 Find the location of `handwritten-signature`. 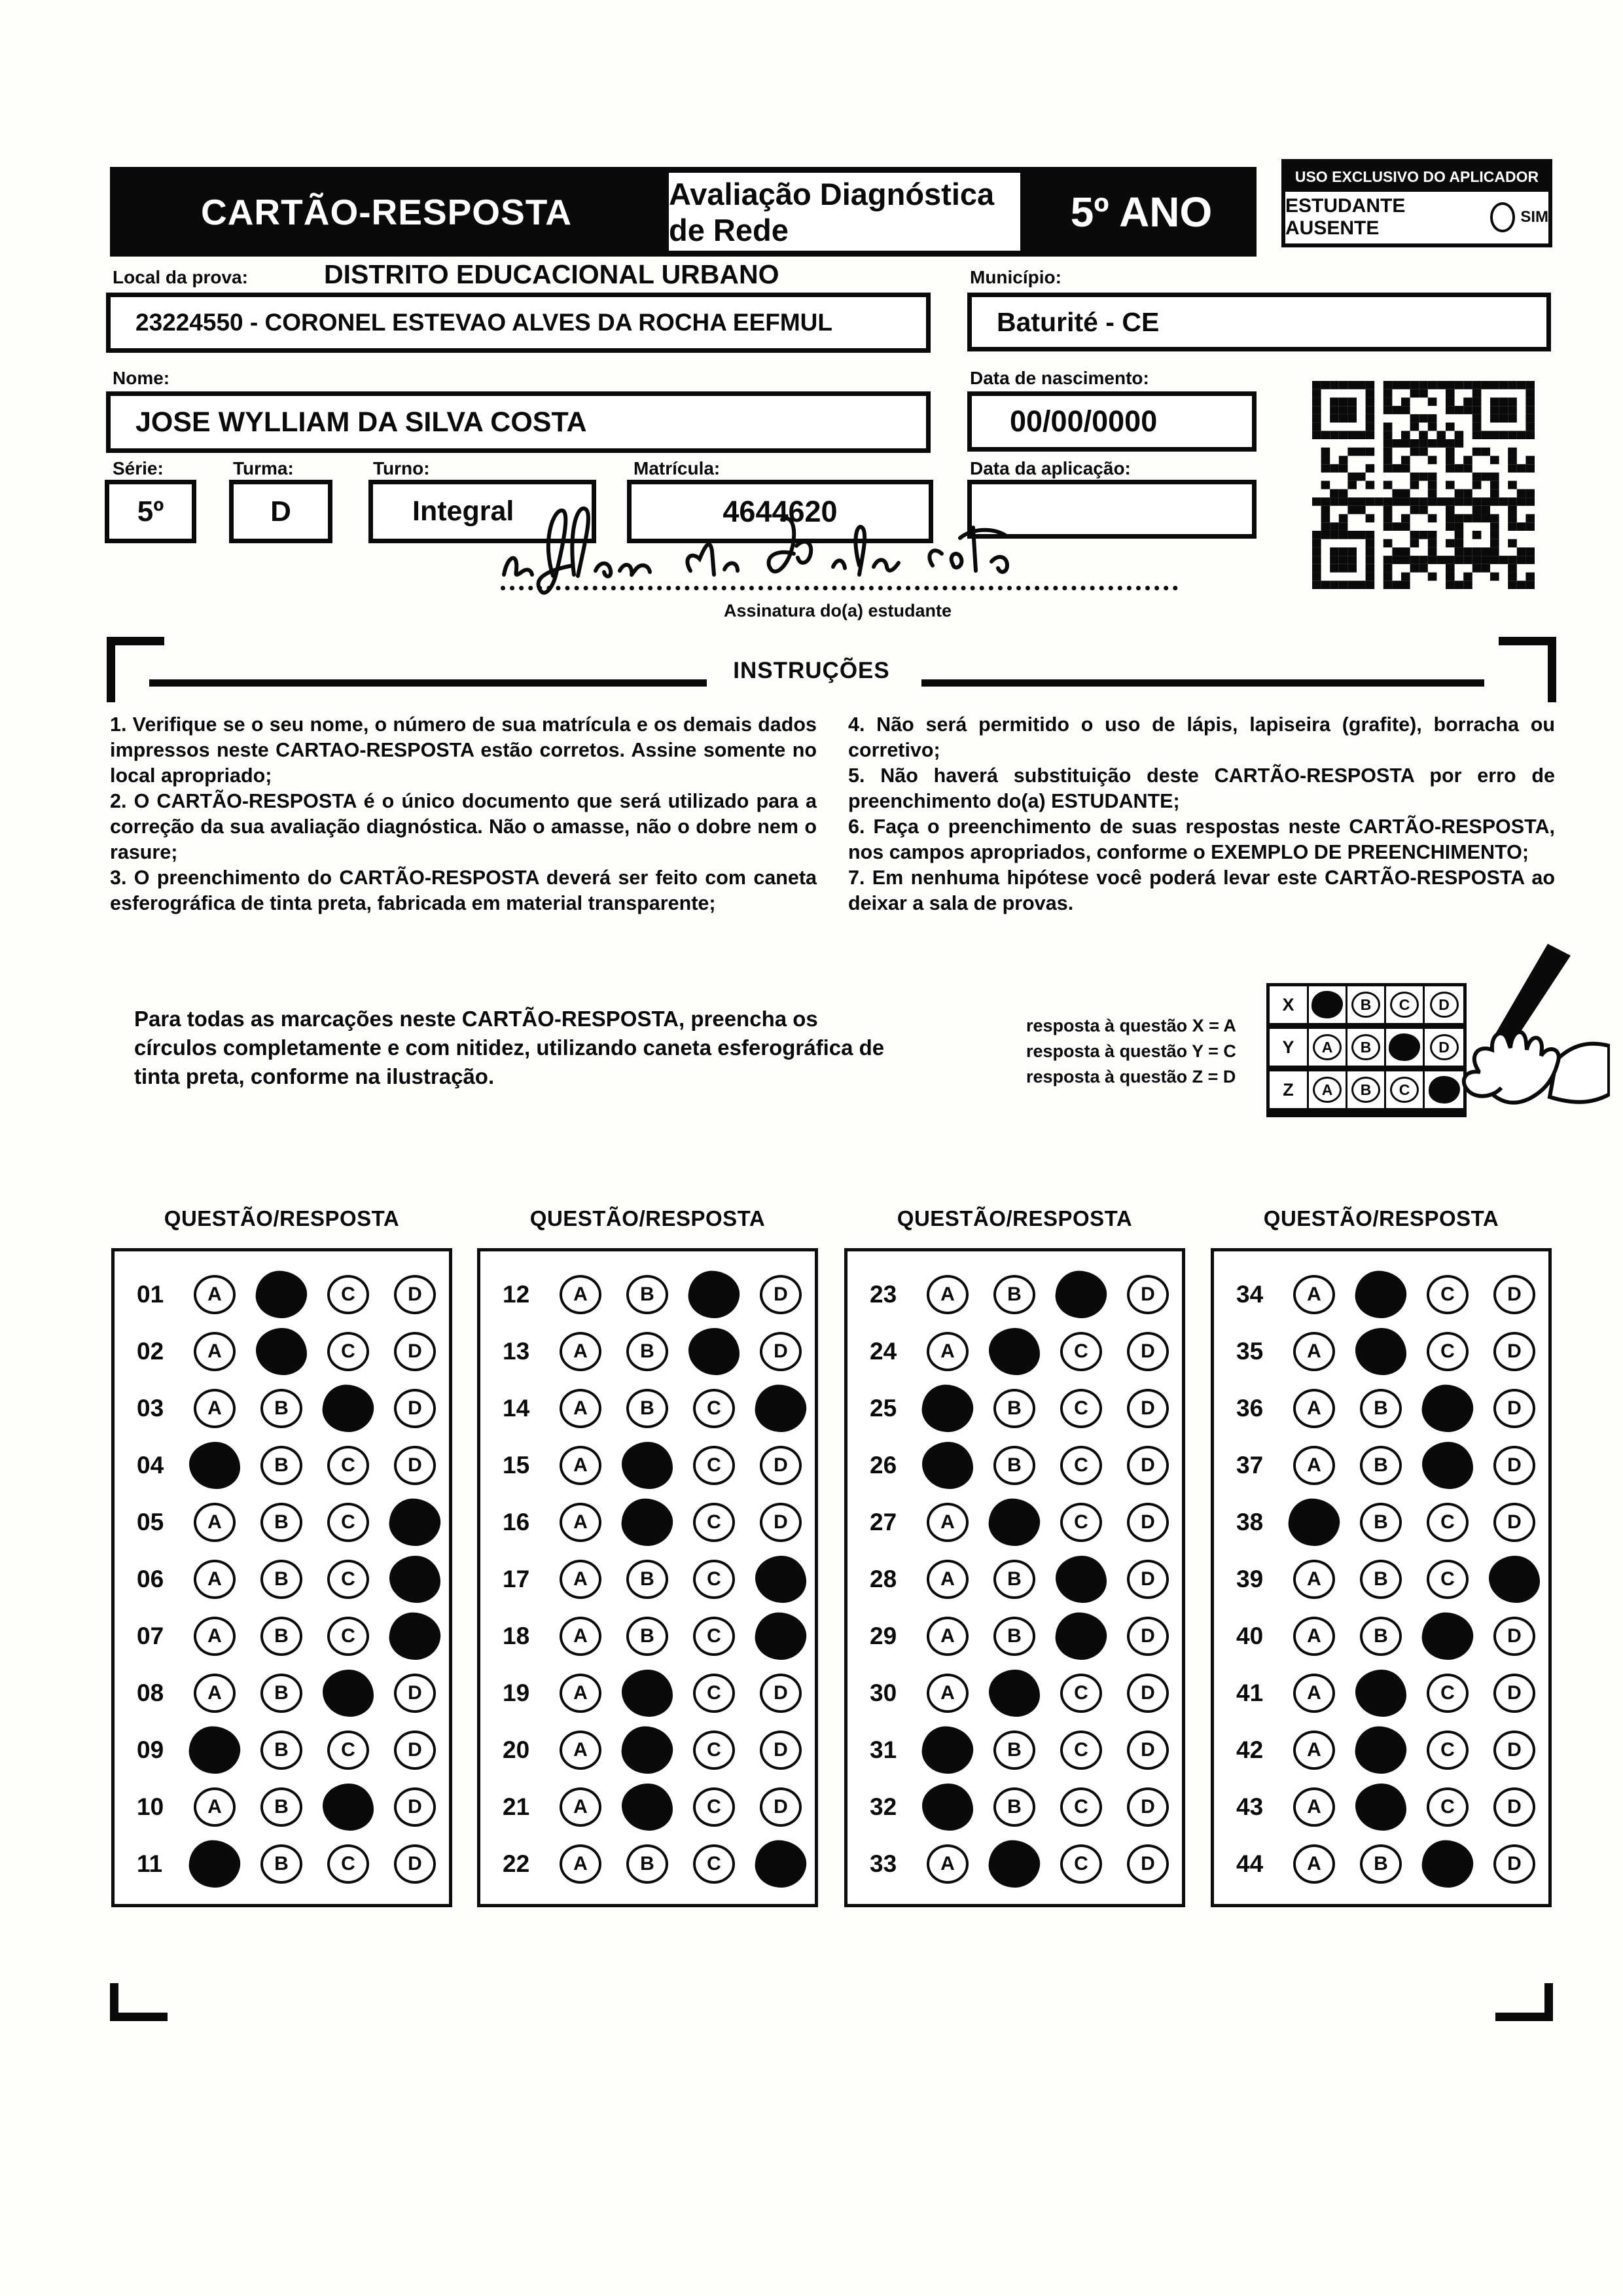

handwritten-signature is located at coordinates (834, 551).